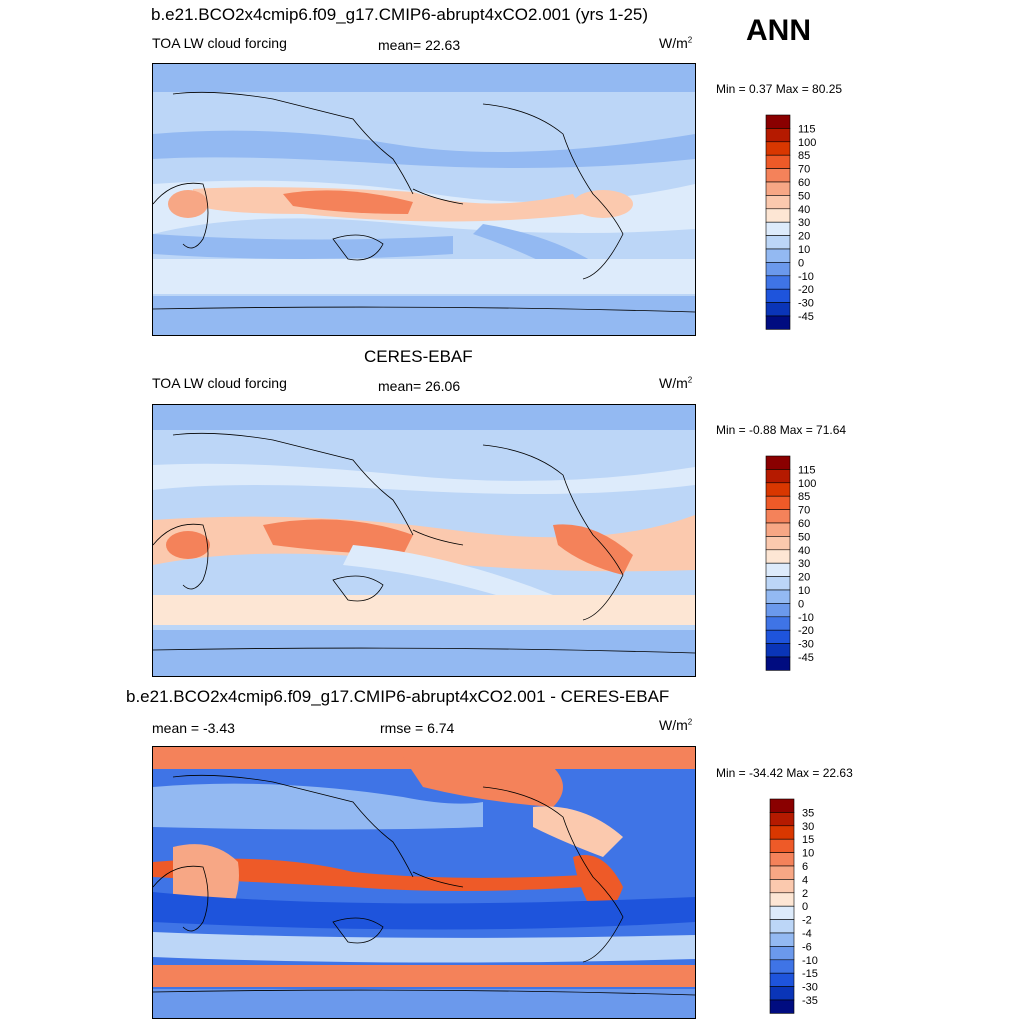 The width and height of the screenshot is (1024, 1024). I want to click on colorbar-tick-label: 115, so click(807, 470).